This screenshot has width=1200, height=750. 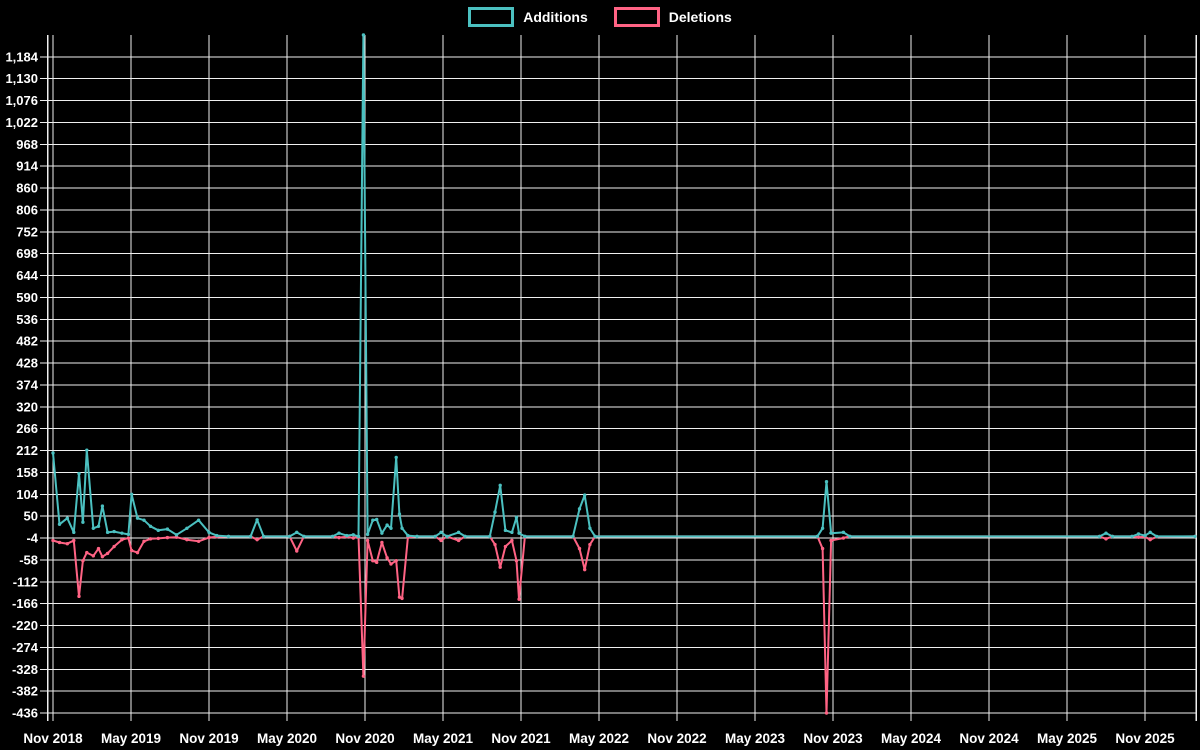 I want to click on y-tick-label: -4, so click(x=32, y=538).